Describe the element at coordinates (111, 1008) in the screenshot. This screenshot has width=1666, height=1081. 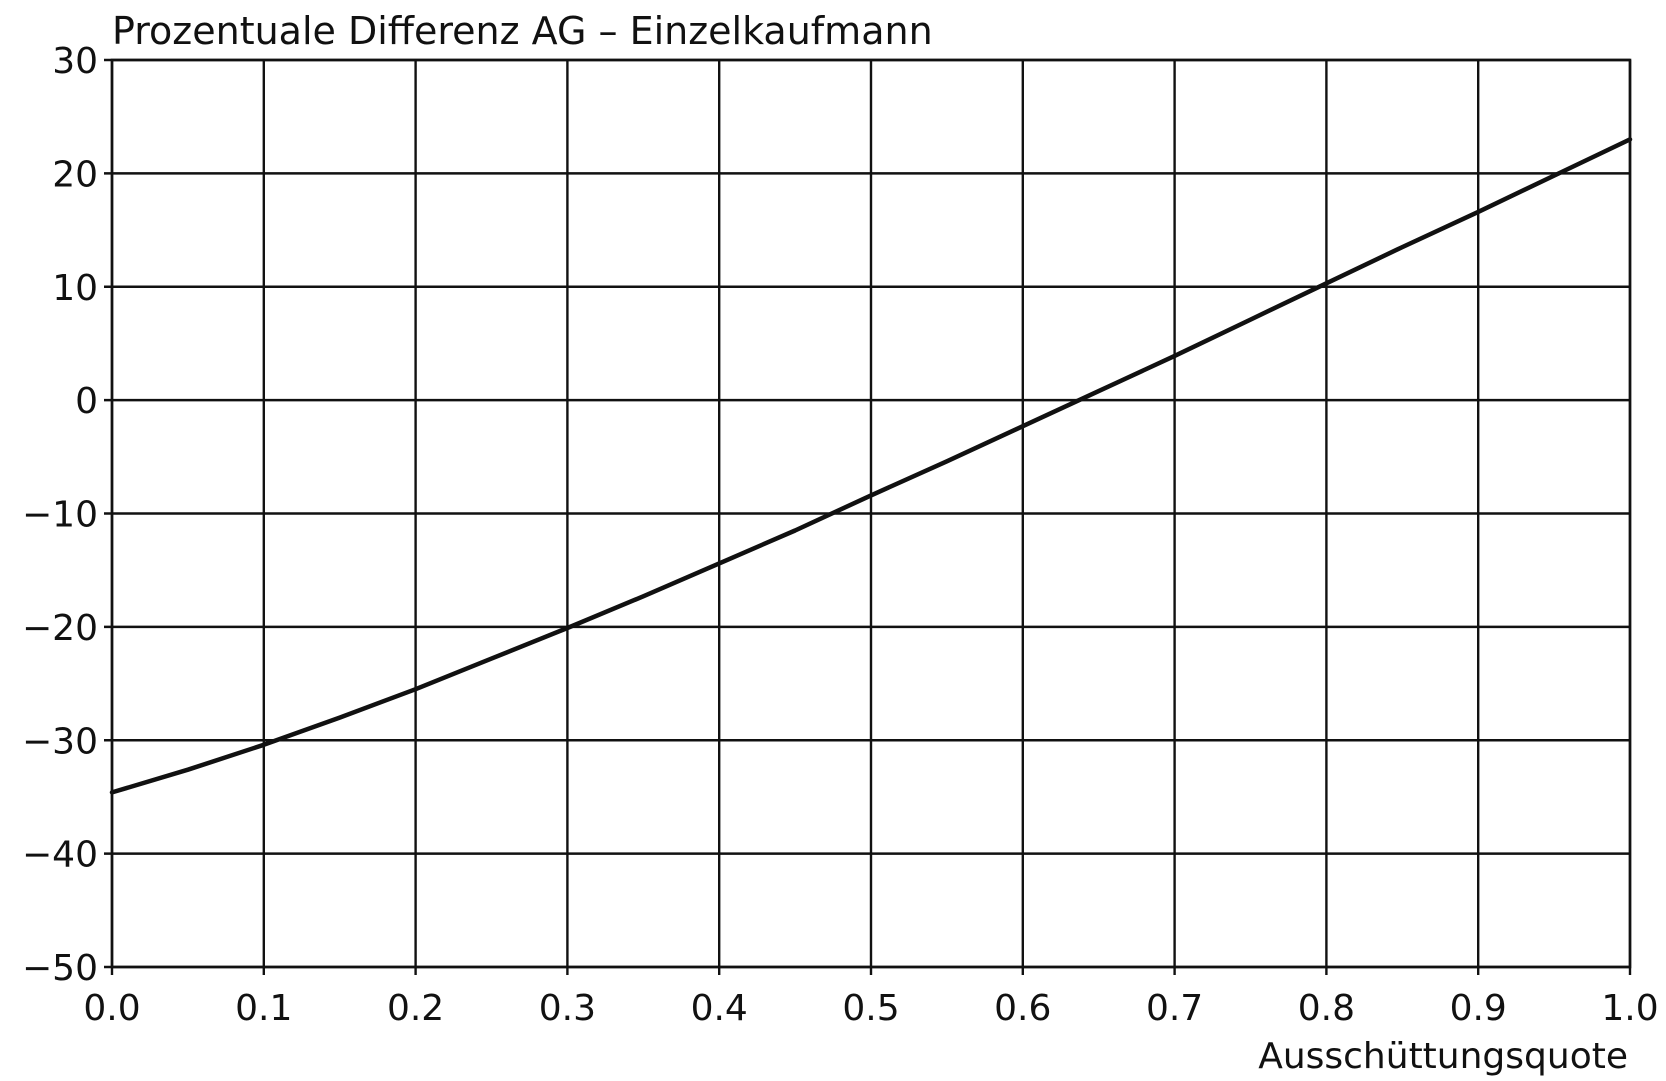
I see `x-tick-label: 0.0` at that location.